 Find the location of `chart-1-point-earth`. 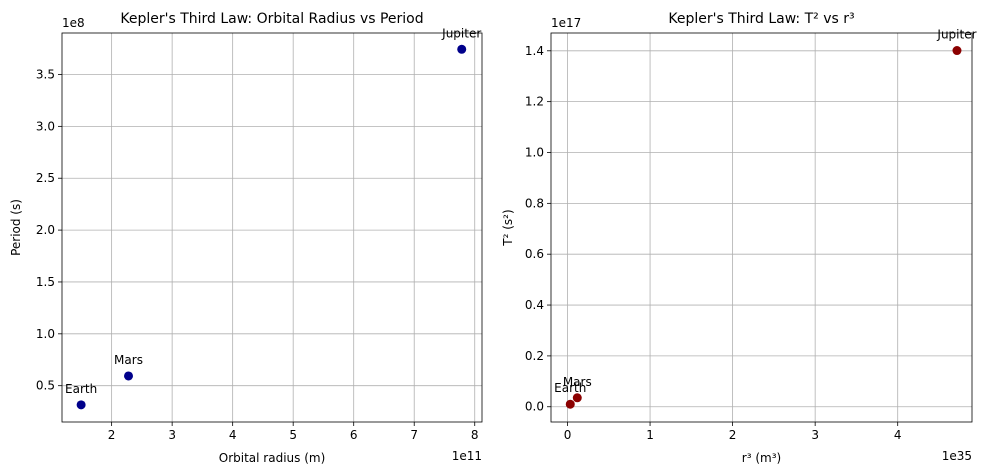

chart-1-point-earth is located at coordinates (570, 404).